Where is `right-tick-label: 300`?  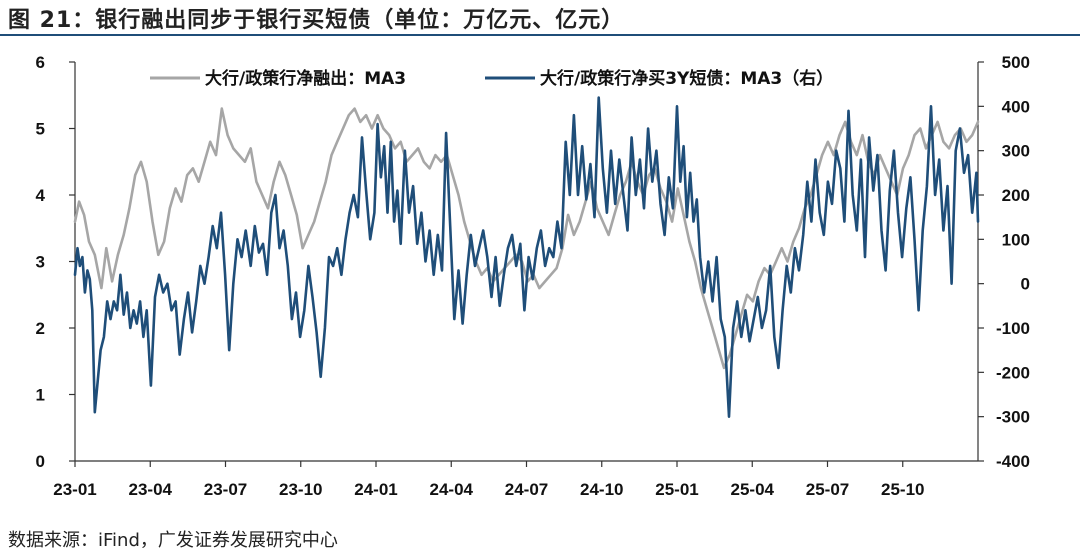 right-tick-label: 300 is located at coordinates (1016, 151).